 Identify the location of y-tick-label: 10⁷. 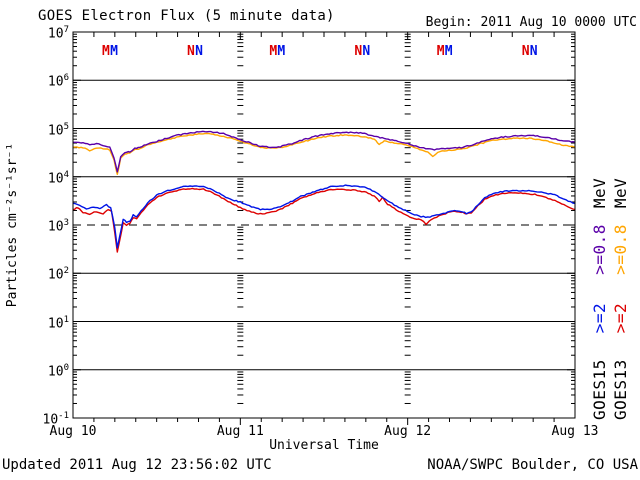
(58, 33).